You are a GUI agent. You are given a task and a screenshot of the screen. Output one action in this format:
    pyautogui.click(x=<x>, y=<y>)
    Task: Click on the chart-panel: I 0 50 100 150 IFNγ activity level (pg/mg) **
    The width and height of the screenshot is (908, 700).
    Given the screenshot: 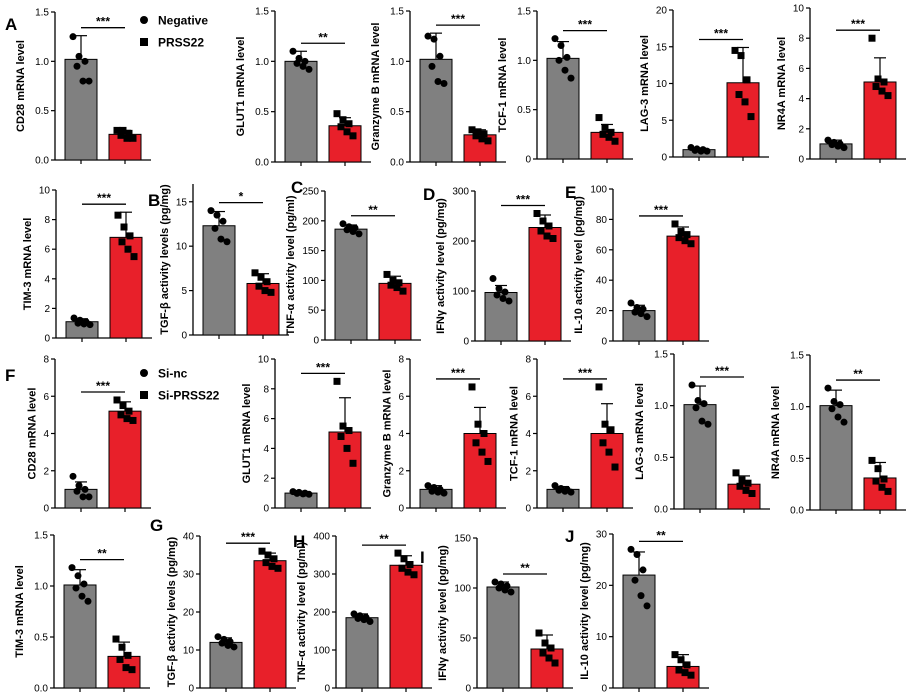 What is the action you would take?
    pyautogui.click(x=496, y=614)
    